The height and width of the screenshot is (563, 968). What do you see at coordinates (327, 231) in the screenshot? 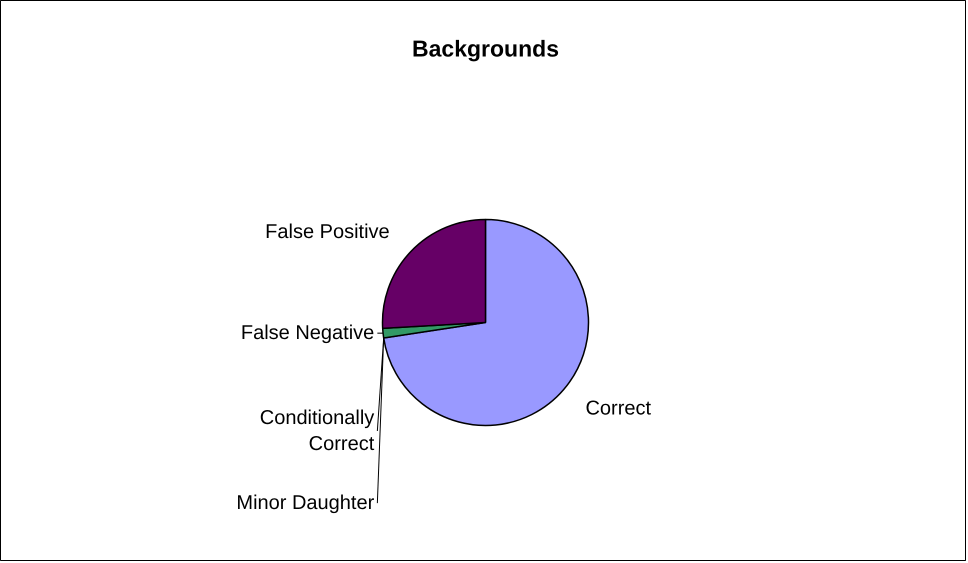
I see `slice-label: False Positive` at bounding box center [327, 231].